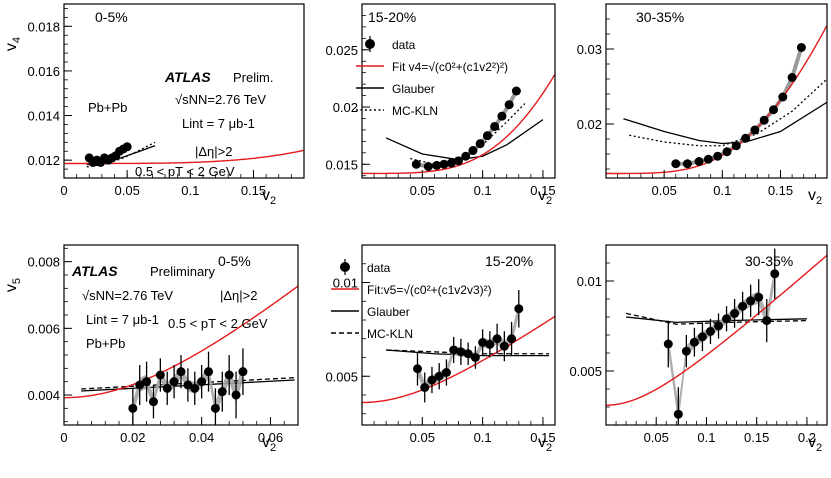 The image size is (831, 478). What do you see at coordinates (201, 437) in the screenshot?
I see `x-tick-label: 0.04` at bounding box center [201, 437].